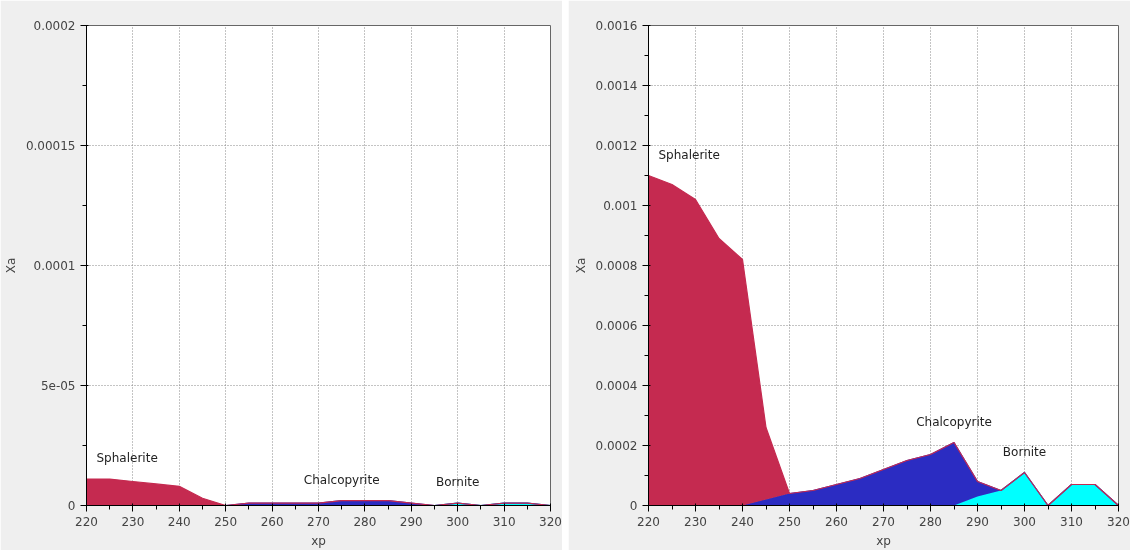  What do you see at coordinates (58, 386) in the screenshot?
I see `y-tick-label: 5e-05` at bounding box center [58, 386].